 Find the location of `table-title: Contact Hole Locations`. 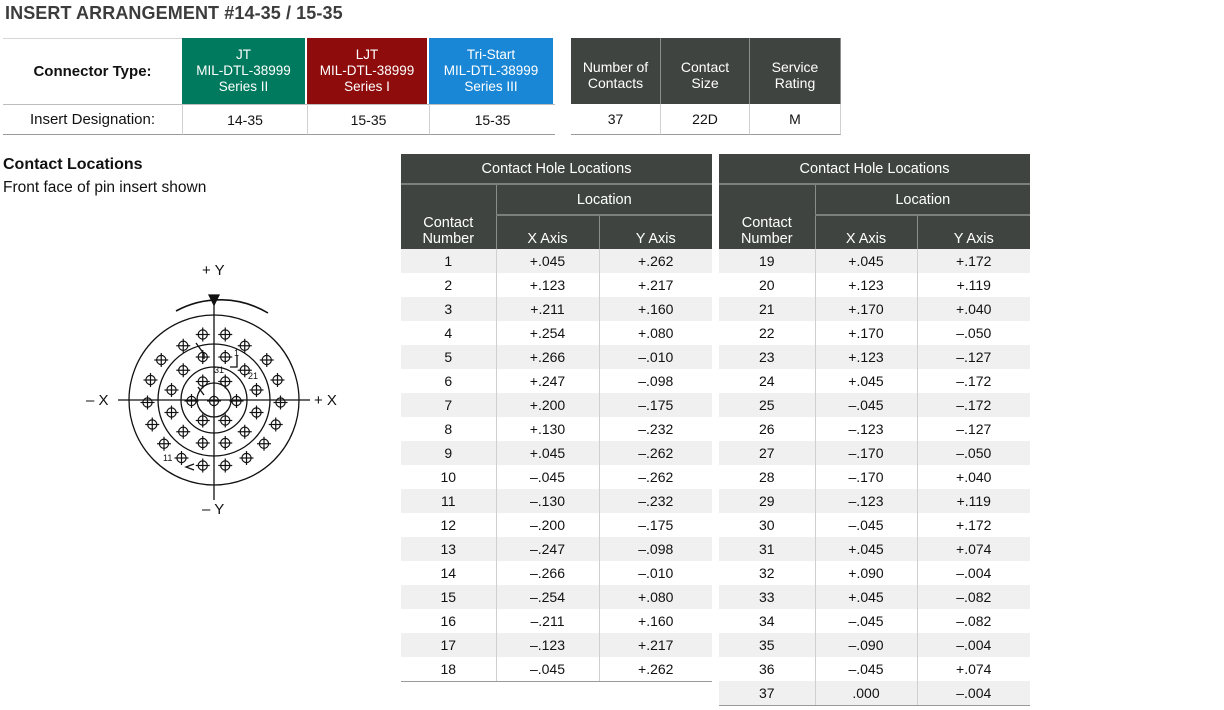

table-title: Contact Hole Locations is located at coordinates (875, 169).